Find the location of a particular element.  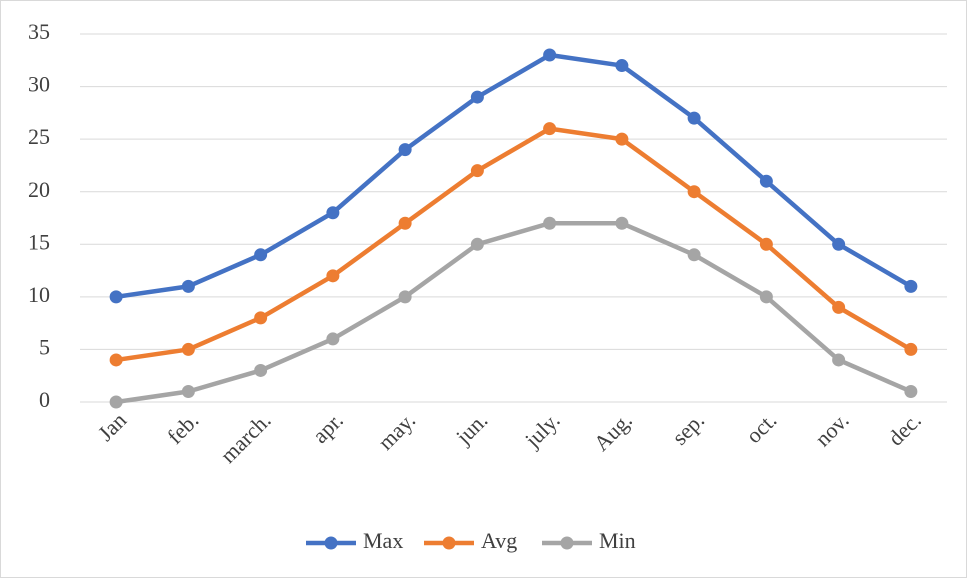

y-tick-label: 30 is located at coordinates (39, 84).